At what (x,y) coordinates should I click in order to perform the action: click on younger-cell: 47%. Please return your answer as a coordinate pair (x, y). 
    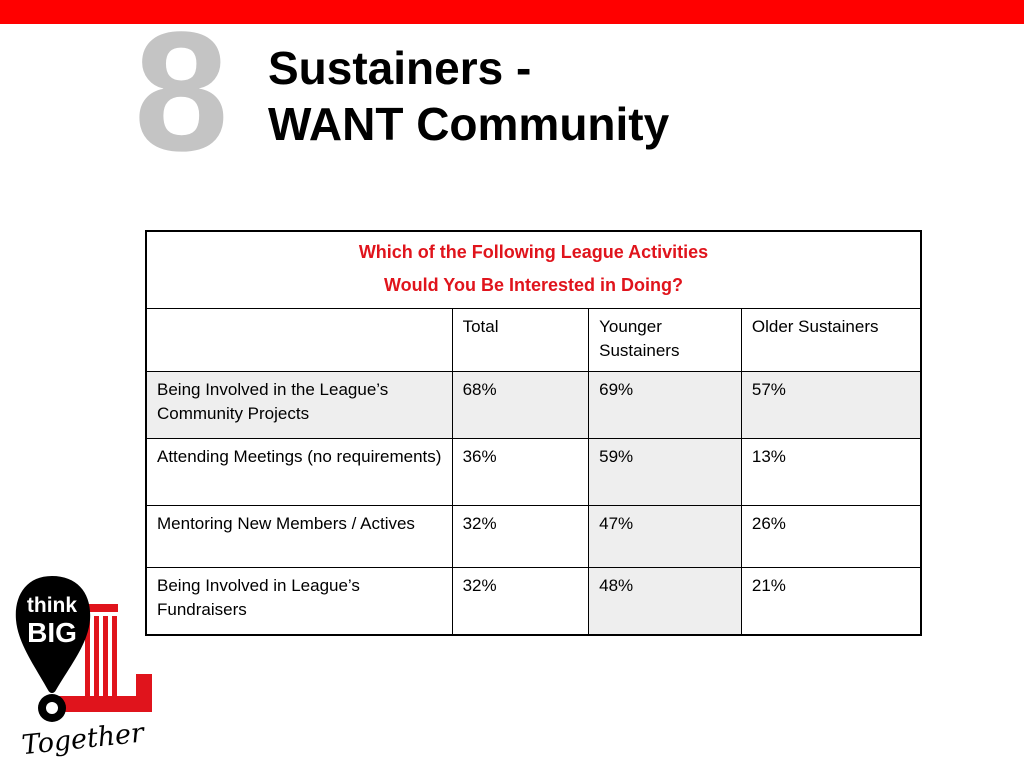
    Looking at the image, I should click on (665, 536).